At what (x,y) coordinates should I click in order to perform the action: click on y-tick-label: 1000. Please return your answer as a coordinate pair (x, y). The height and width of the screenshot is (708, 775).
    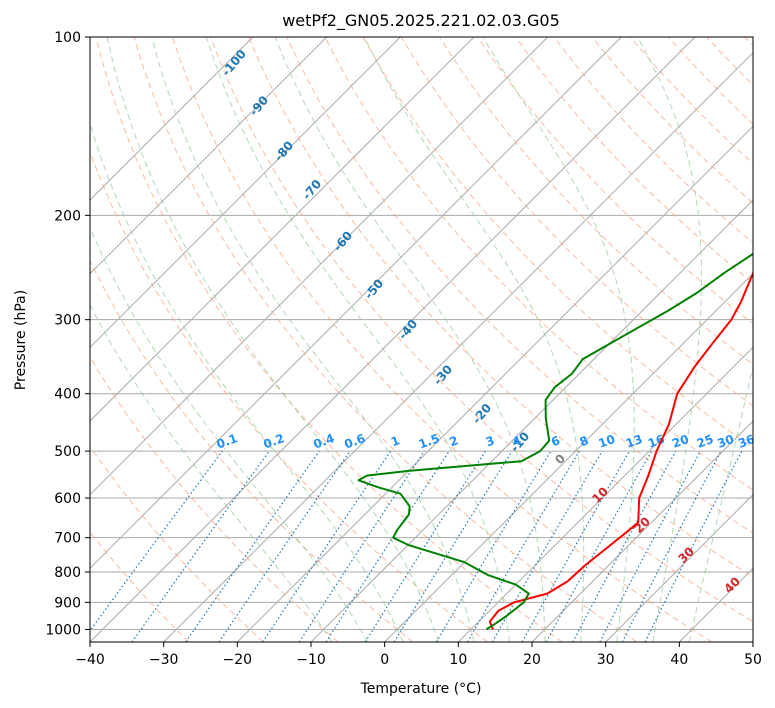
    Looking at the image, I should click on (63, 630).